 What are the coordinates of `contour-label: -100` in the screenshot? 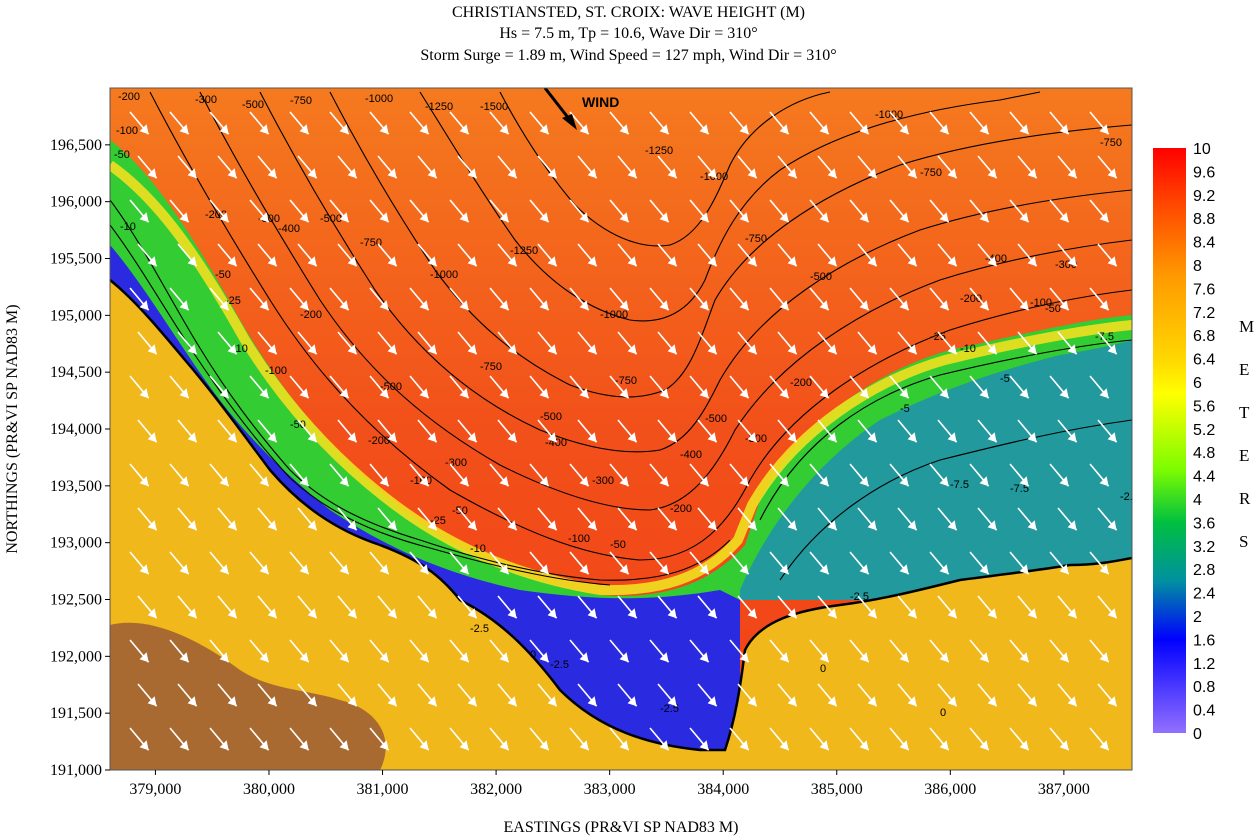 It's located at (127, 131).